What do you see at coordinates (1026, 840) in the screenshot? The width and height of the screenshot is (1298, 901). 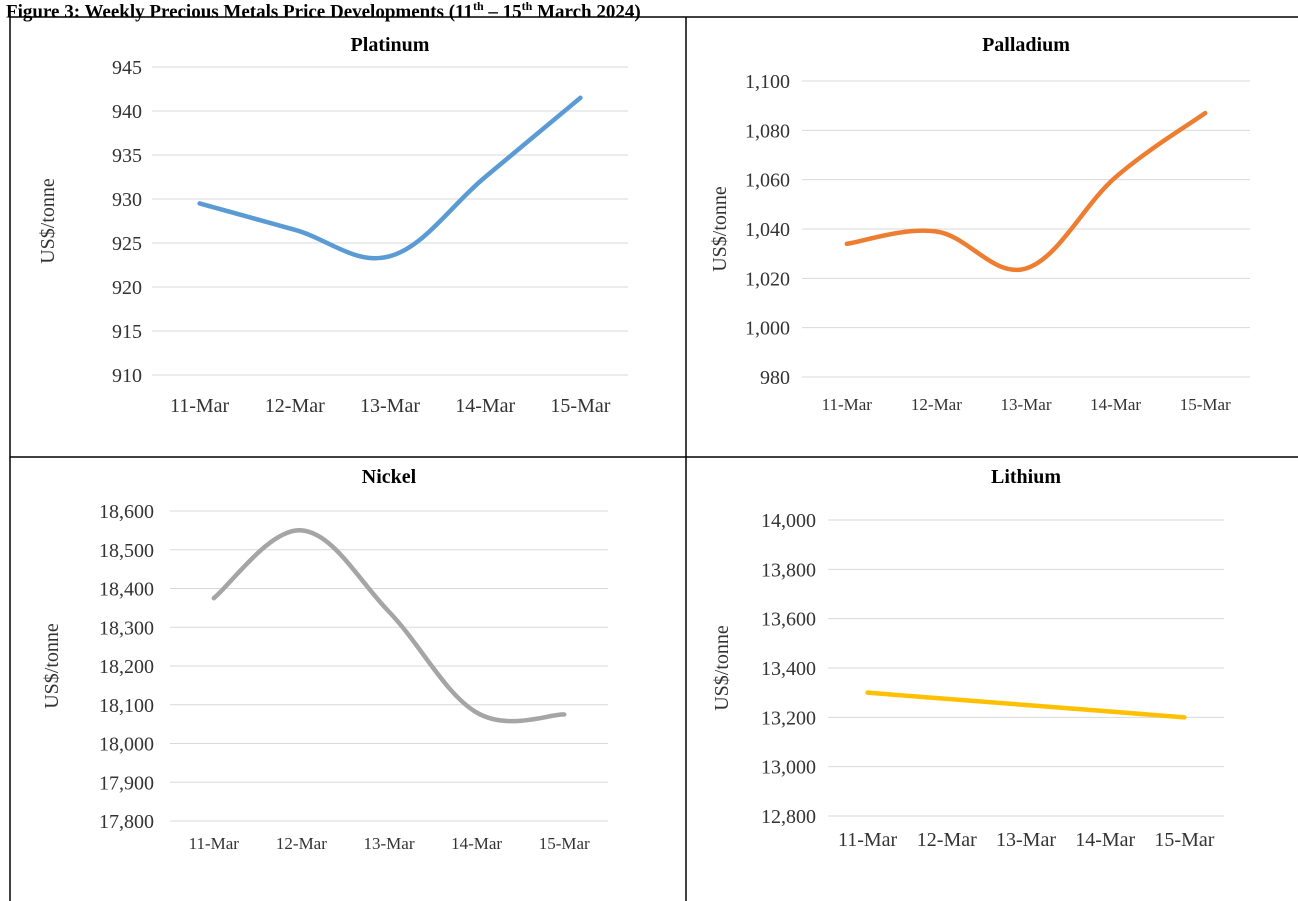 I see `lithium-x-tick-label: 13-Mar` at bounding box center [1026, 840].